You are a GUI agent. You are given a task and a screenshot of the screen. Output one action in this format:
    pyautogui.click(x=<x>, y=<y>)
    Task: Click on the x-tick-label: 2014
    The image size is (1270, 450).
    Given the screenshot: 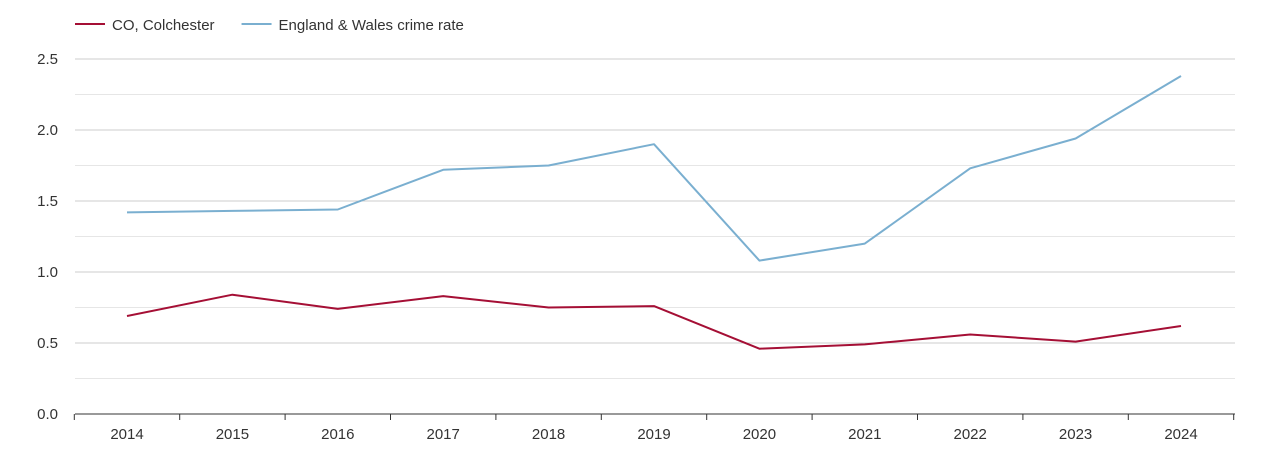 What is the action you would take?
    pyautogui.click(x=126, y=434)
    